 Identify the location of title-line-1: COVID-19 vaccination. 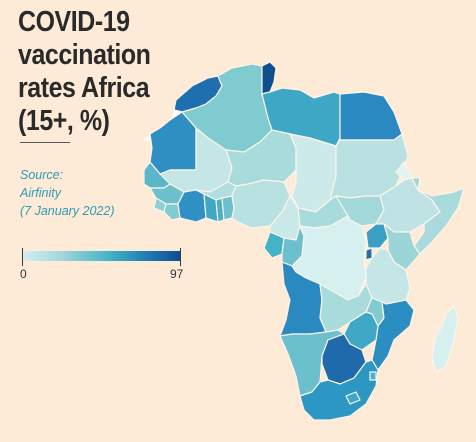
(84, 38).